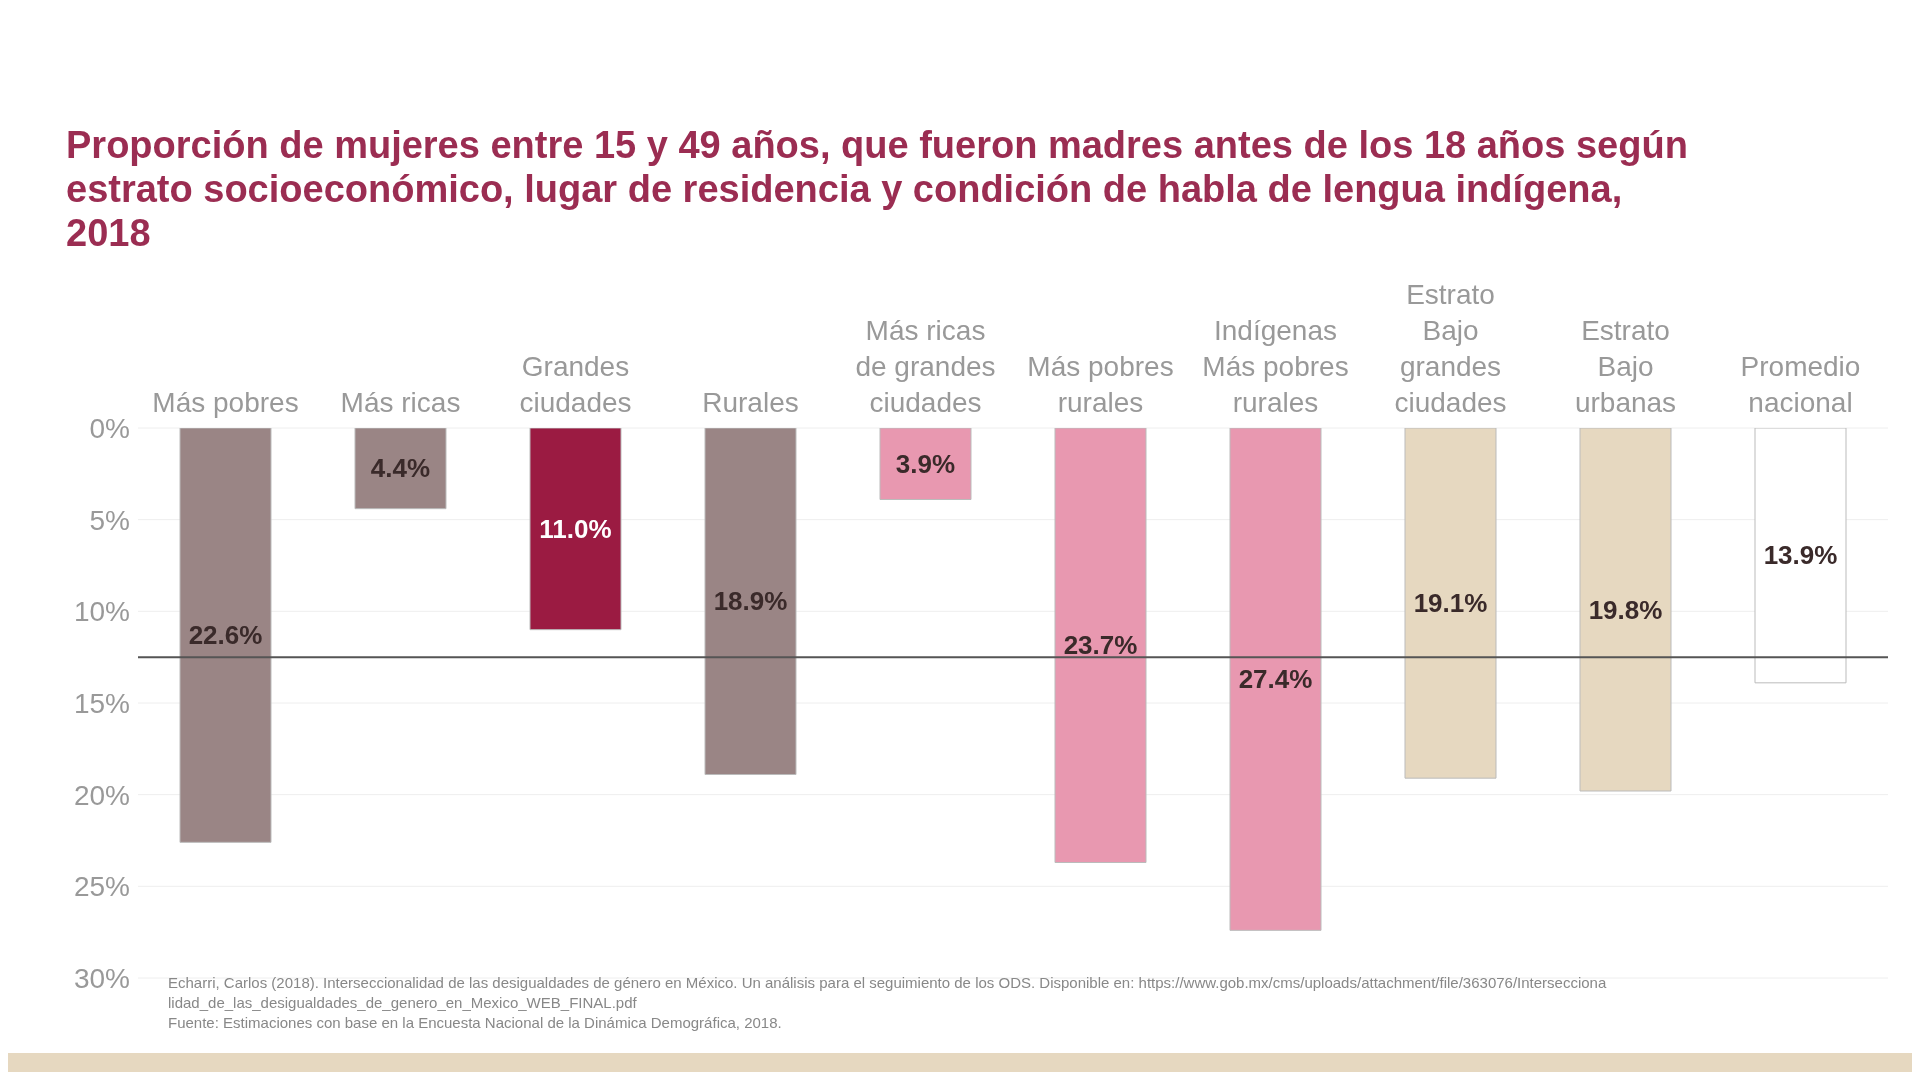 The width and height of the screenshot is (1920, 1080). I want to click on x-tick-label: Estrato Bajo urbanas, so click(1625, 366).